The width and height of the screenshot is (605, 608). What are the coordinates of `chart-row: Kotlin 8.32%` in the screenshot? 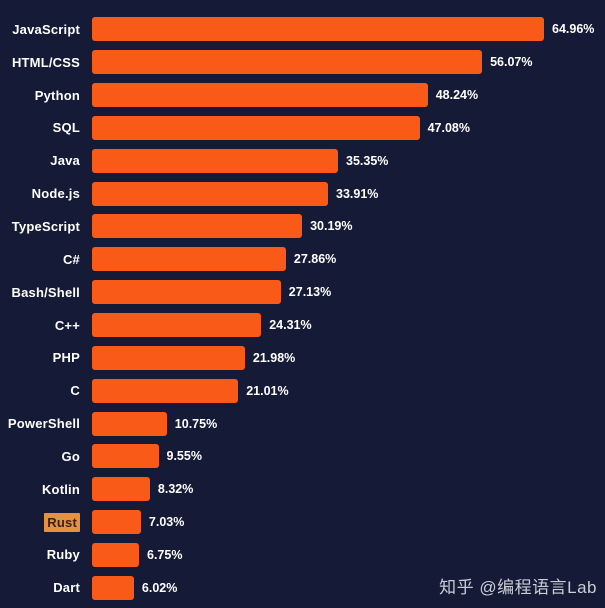 It's located at (302, 489).